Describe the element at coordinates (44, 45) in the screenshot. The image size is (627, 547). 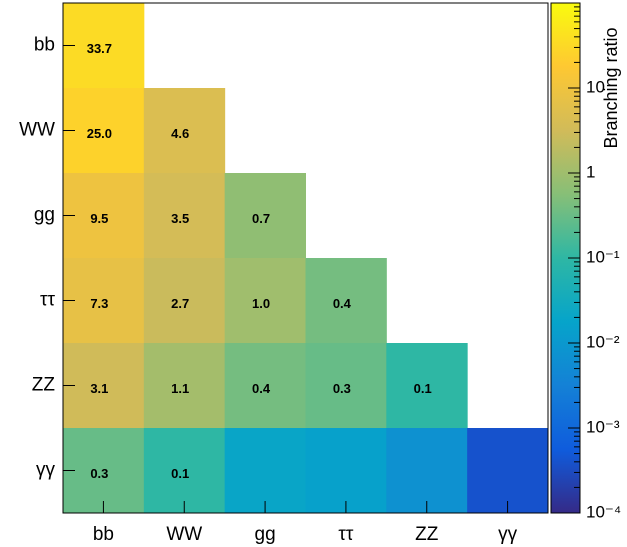
I see `y-tick-label: bb` at that location.